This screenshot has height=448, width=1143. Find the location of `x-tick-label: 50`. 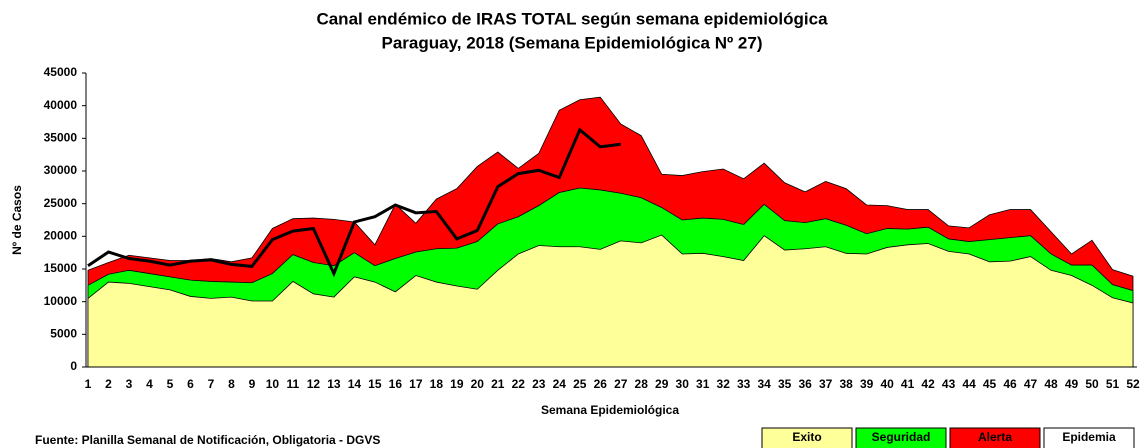

x-tick-label: 50 is located at coordinates (1092, 384).